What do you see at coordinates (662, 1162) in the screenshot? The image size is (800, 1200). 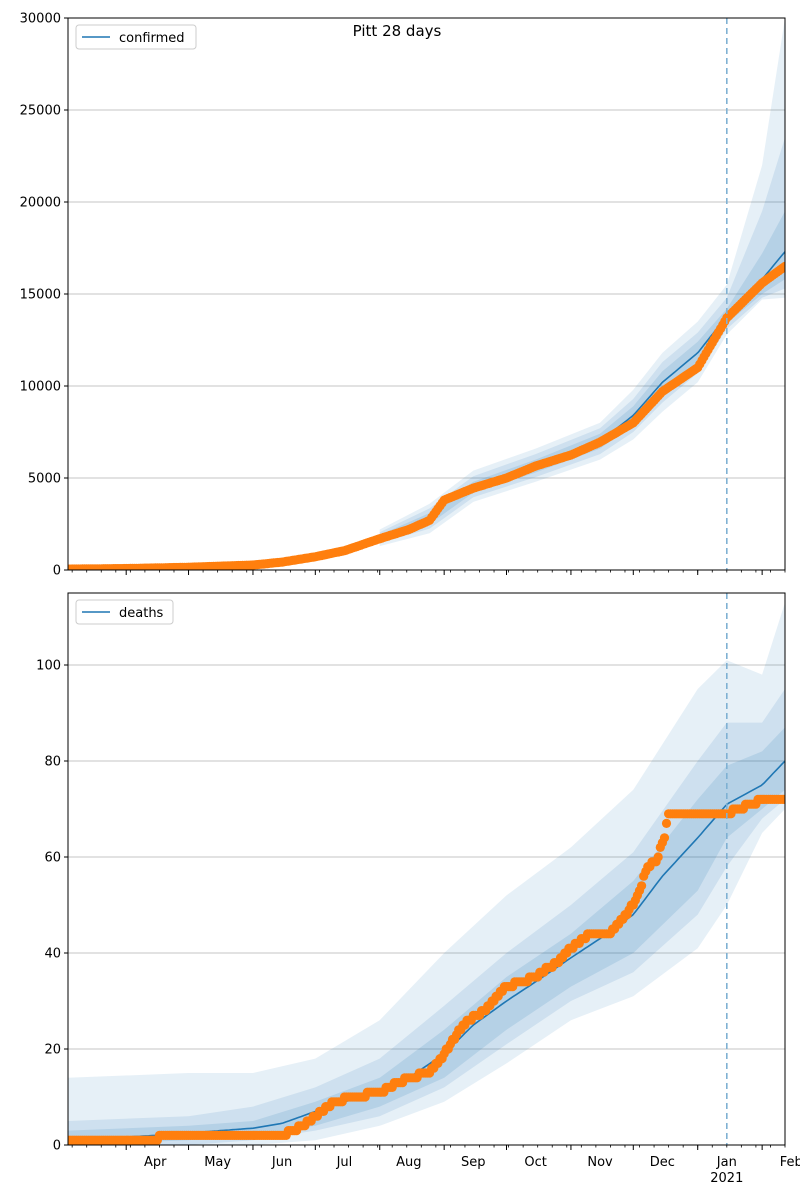 I see `x-tick-label: Dec` at bounding box center [662, 1162].